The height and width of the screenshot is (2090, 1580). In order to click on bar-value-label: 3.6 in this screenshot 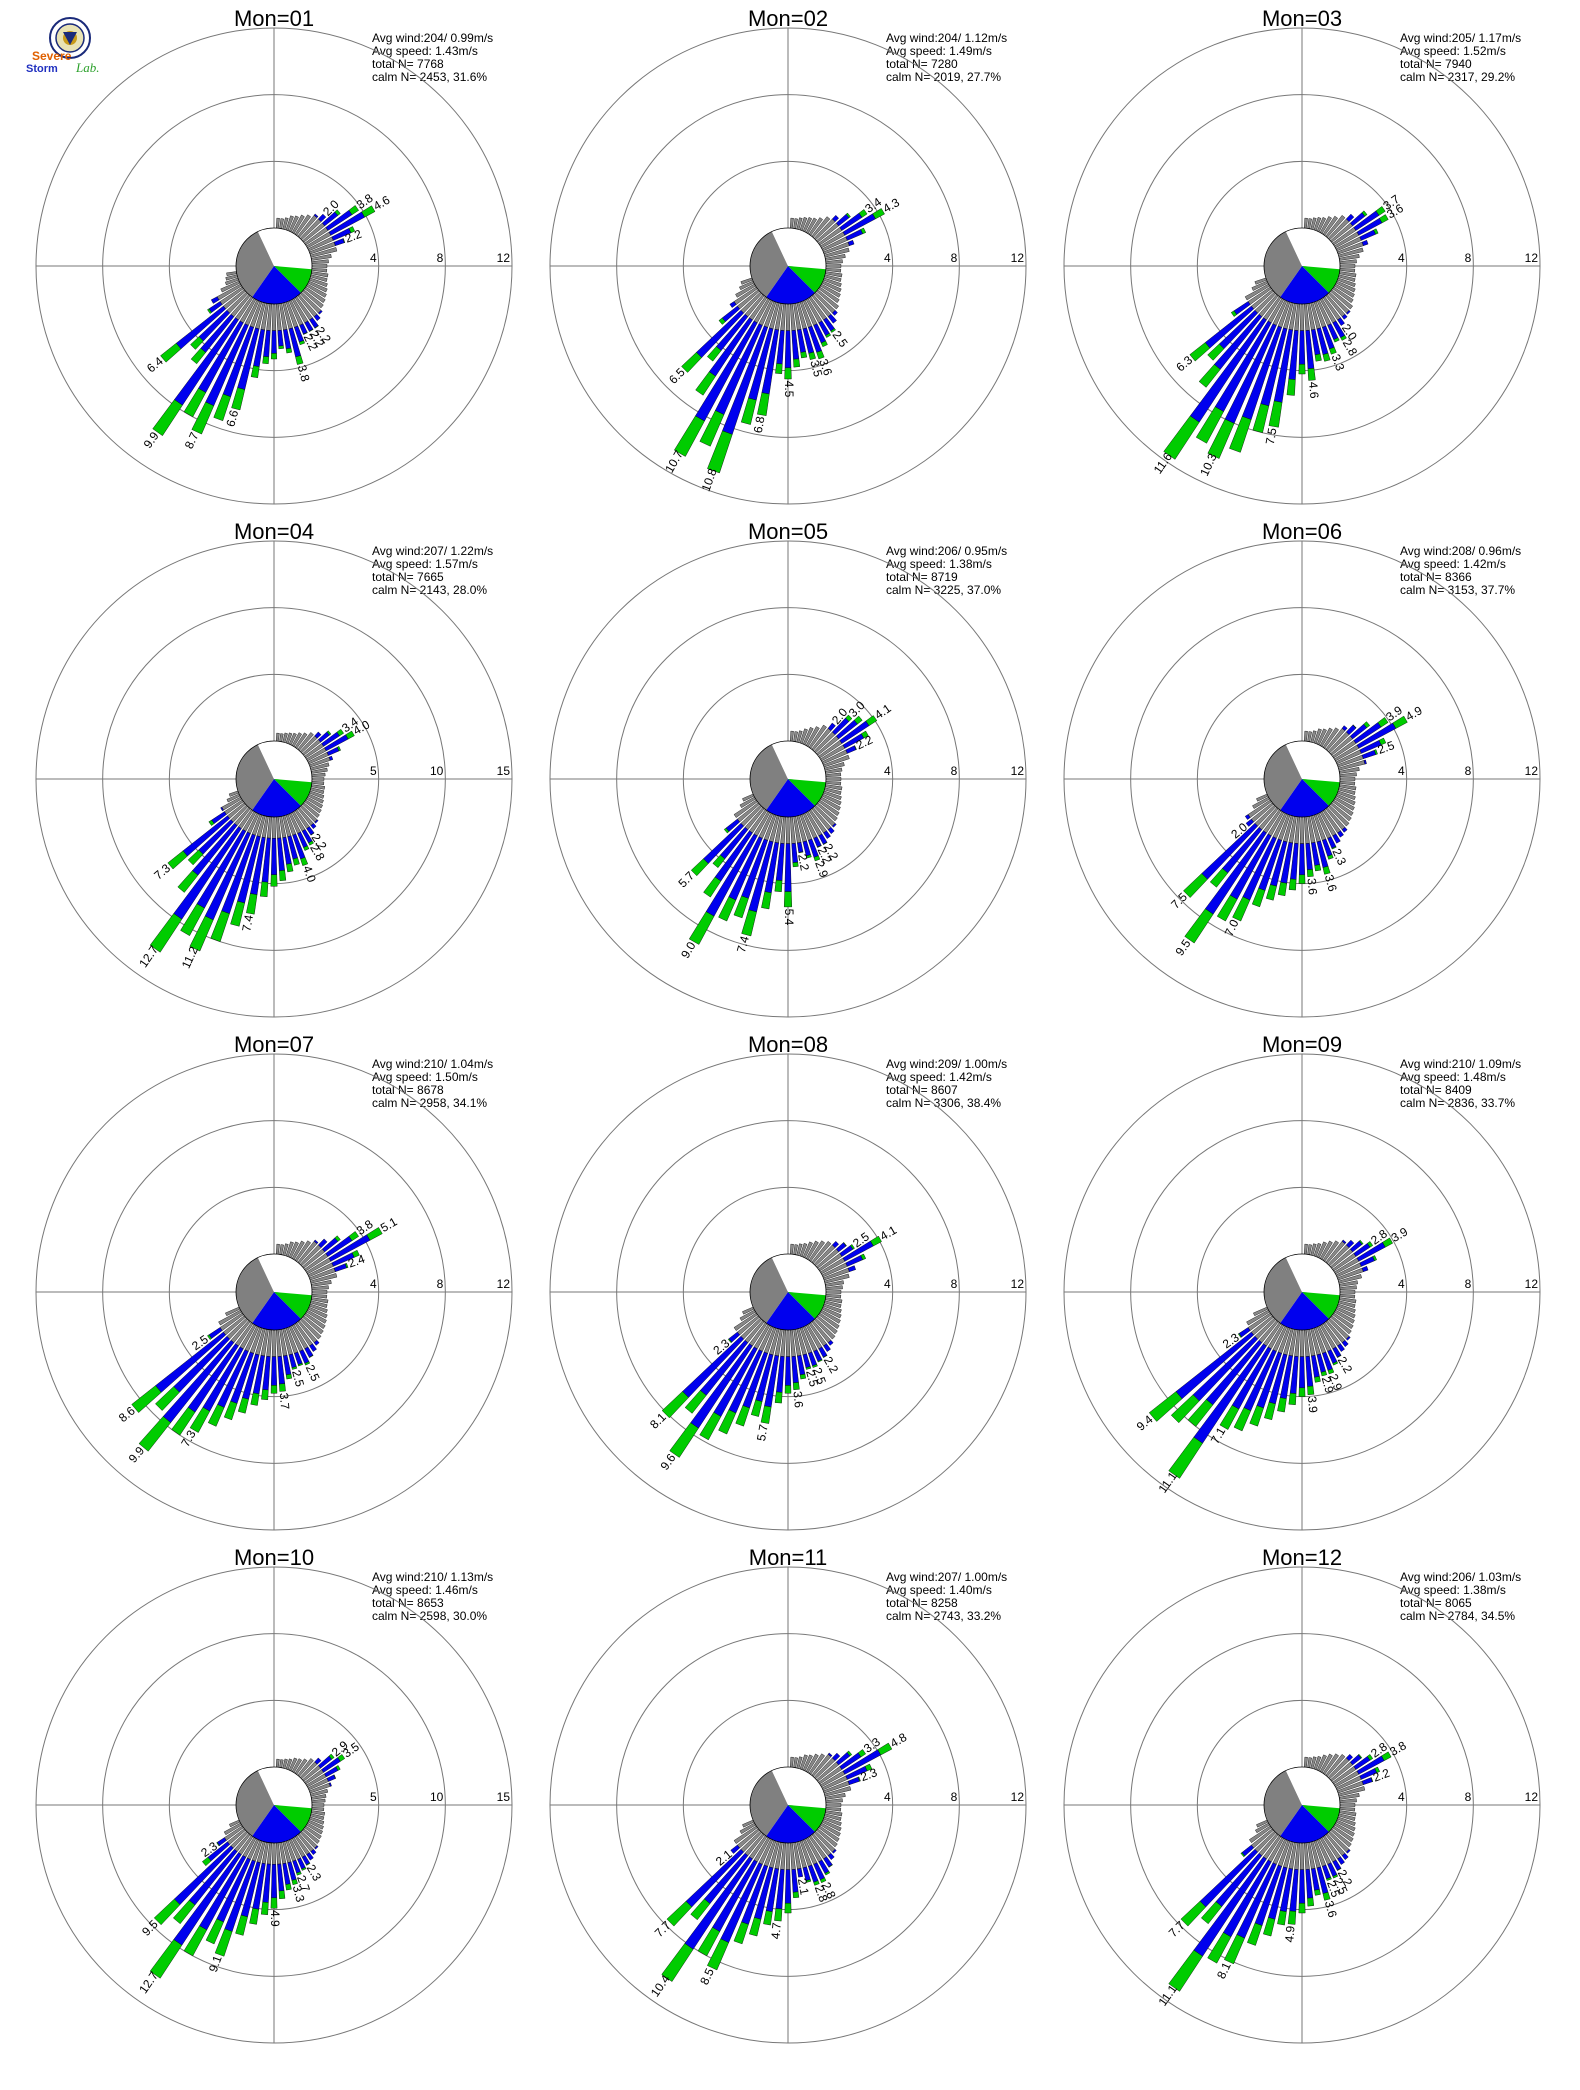, I will do `click(1312, 887)`.